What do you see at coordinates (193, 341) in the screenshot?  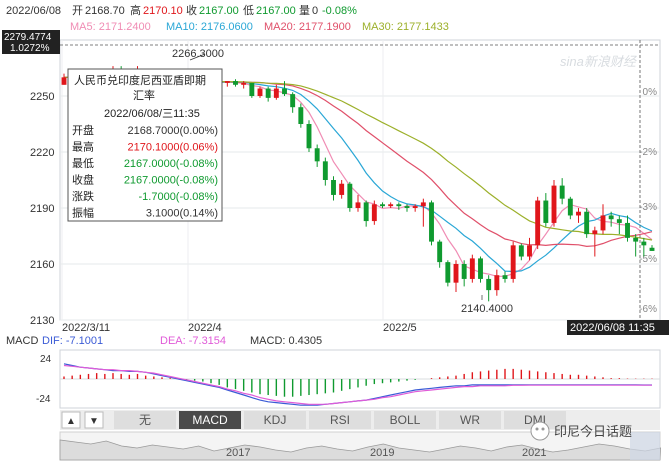 I see `macd-dea: DEA: -7.3154` at bounding box center [193, 341].